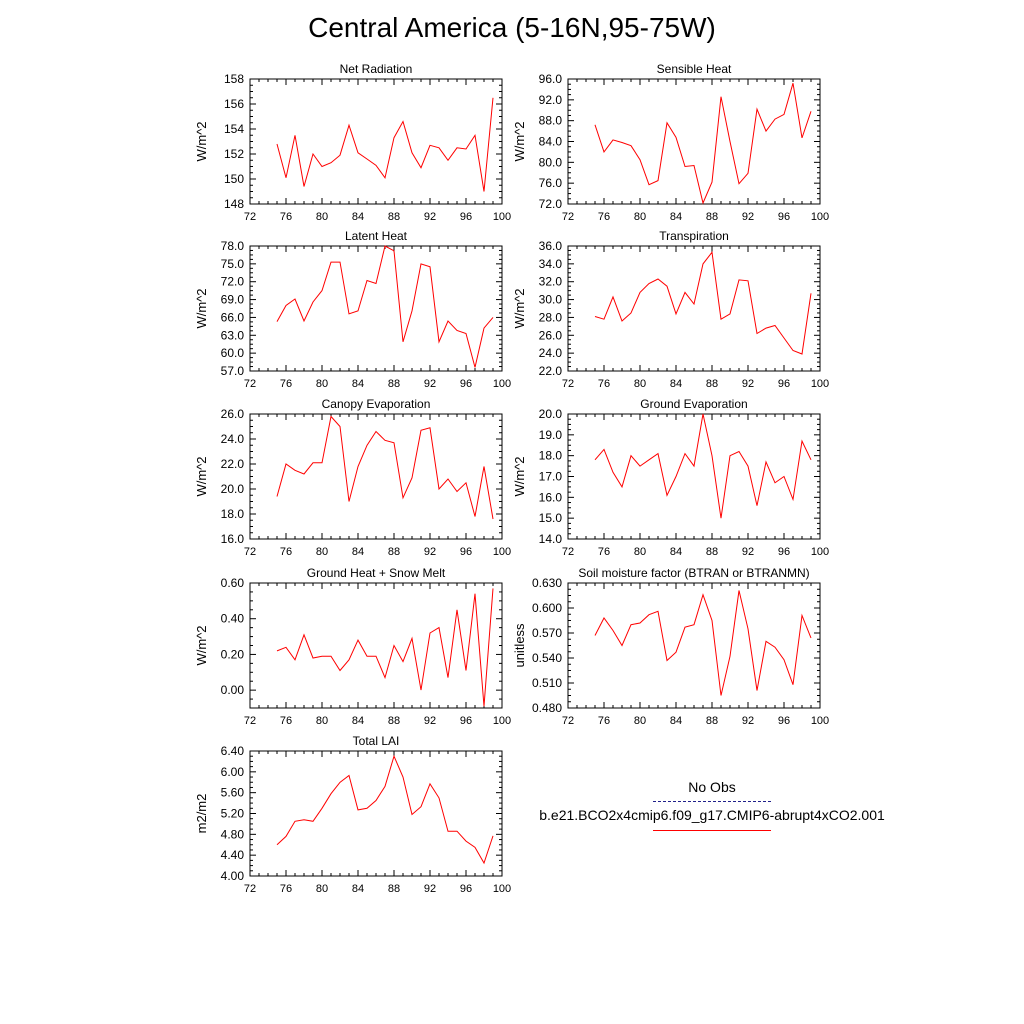 The width and height of the screenshot is (1024, 1024). What do you see at coordinates (703, 643) in the screenshot?
I see `series-line-soil-moisture-factor-btran-or-btranmn` at bounding box center [703, 643].